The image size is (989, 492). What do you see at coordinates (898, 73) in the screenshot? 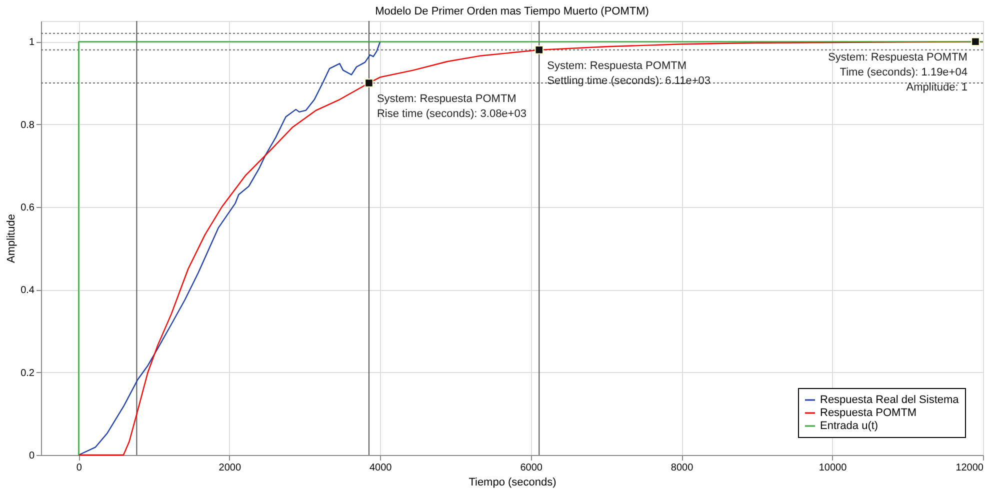
I see `annotation: System: Respuesta POMTM Time (seconds): 1.19e+04 Amplitude: 1` at bounding box center [898, 73].